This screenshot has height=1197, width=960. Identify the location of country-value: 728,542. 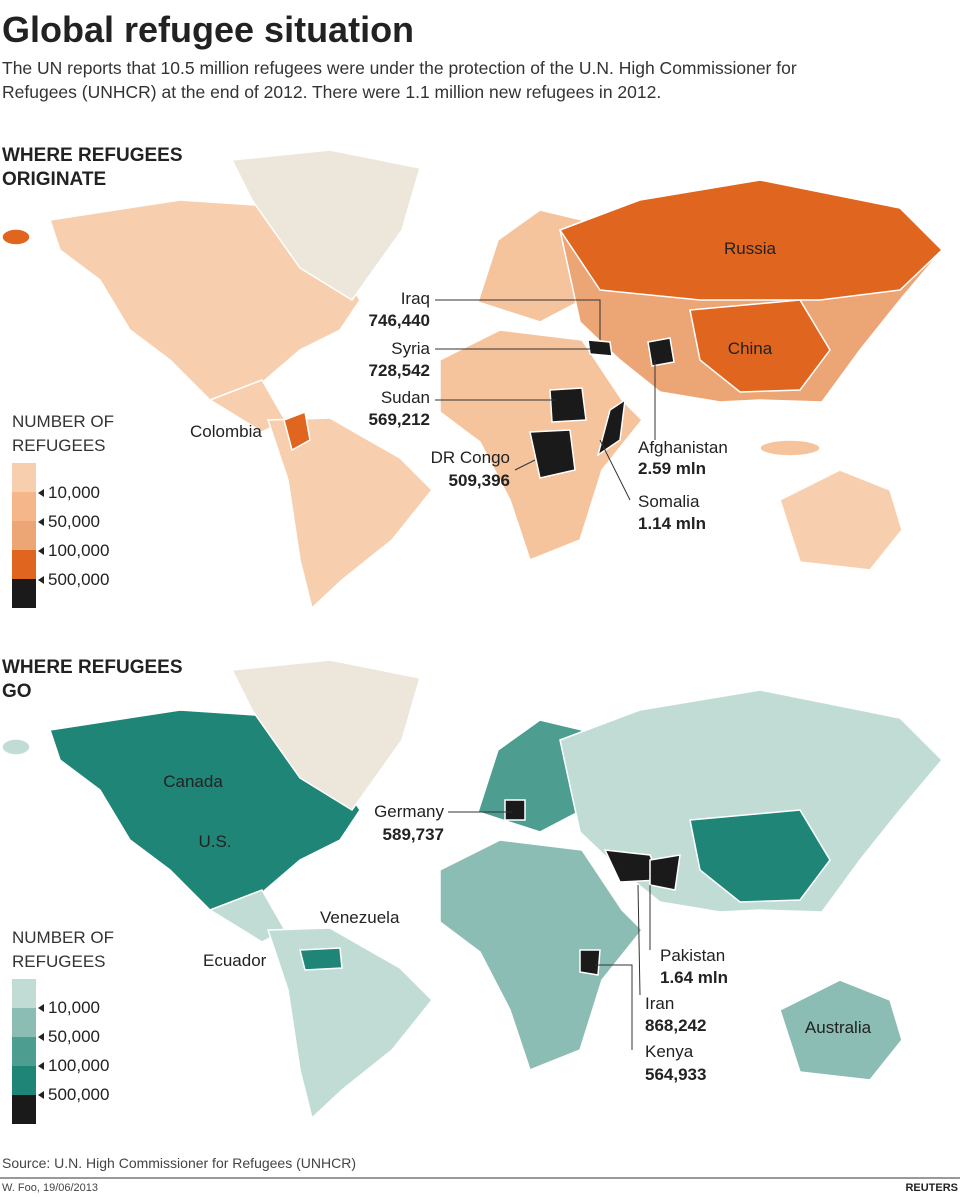
(399, 370).